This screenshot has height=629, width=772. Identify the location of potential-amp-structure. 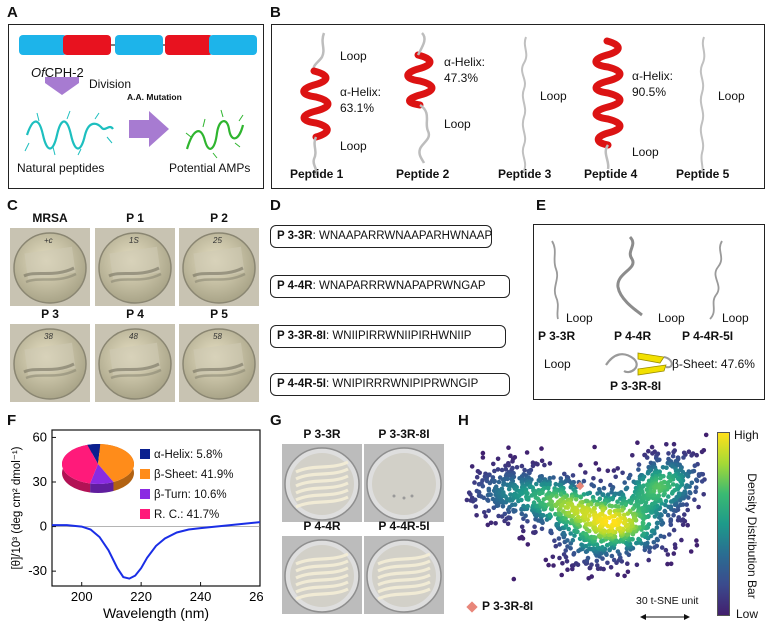
(215, 134).